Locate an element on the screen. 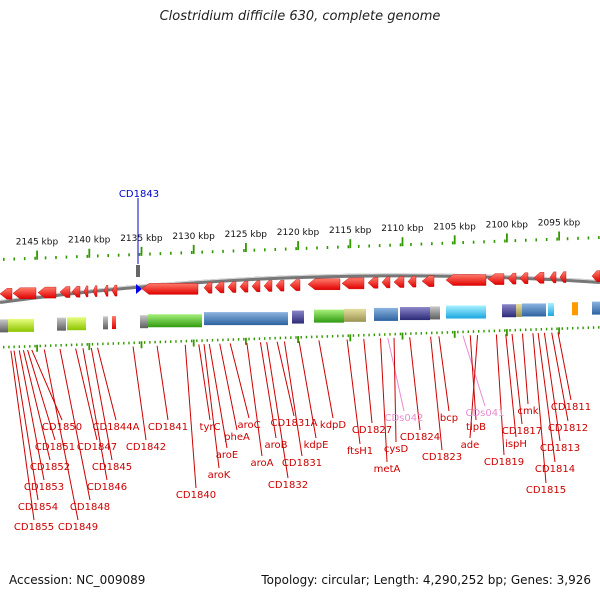  gene-label: CD1854 is located at coordinates (38, 507).